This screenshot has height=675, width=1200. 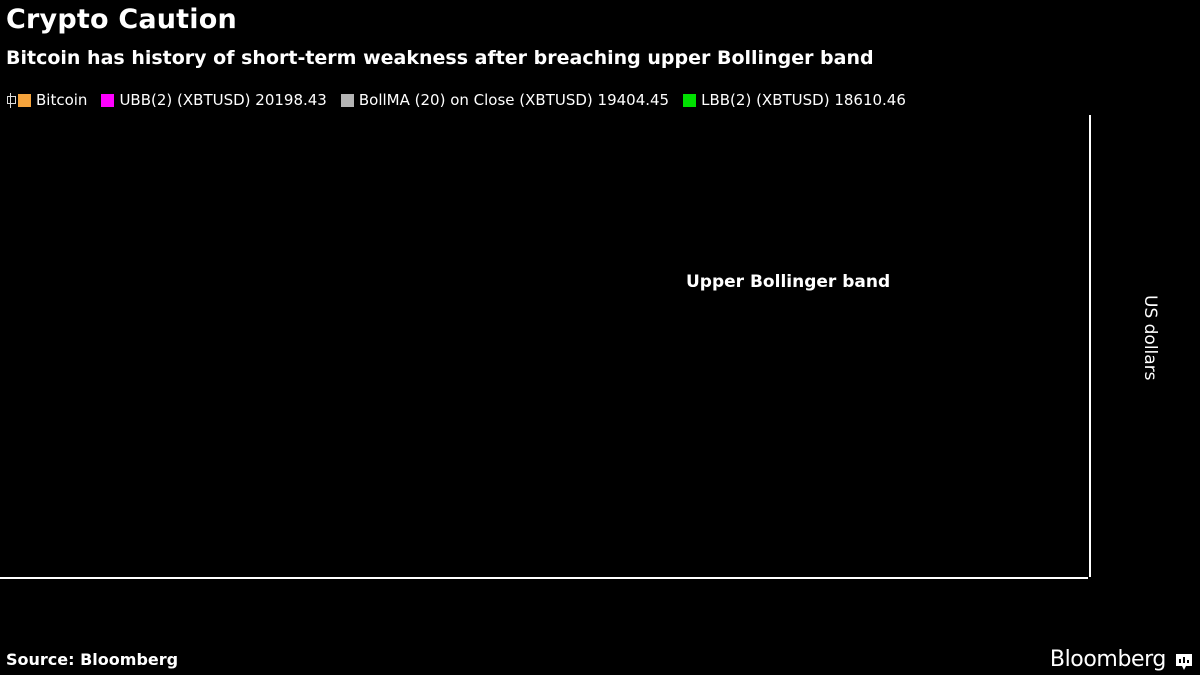 What do you see at coordinates (1150, 338) in the screenshot?
I see `y-axis-title: US dollars` at bounding box center [1150, 338].